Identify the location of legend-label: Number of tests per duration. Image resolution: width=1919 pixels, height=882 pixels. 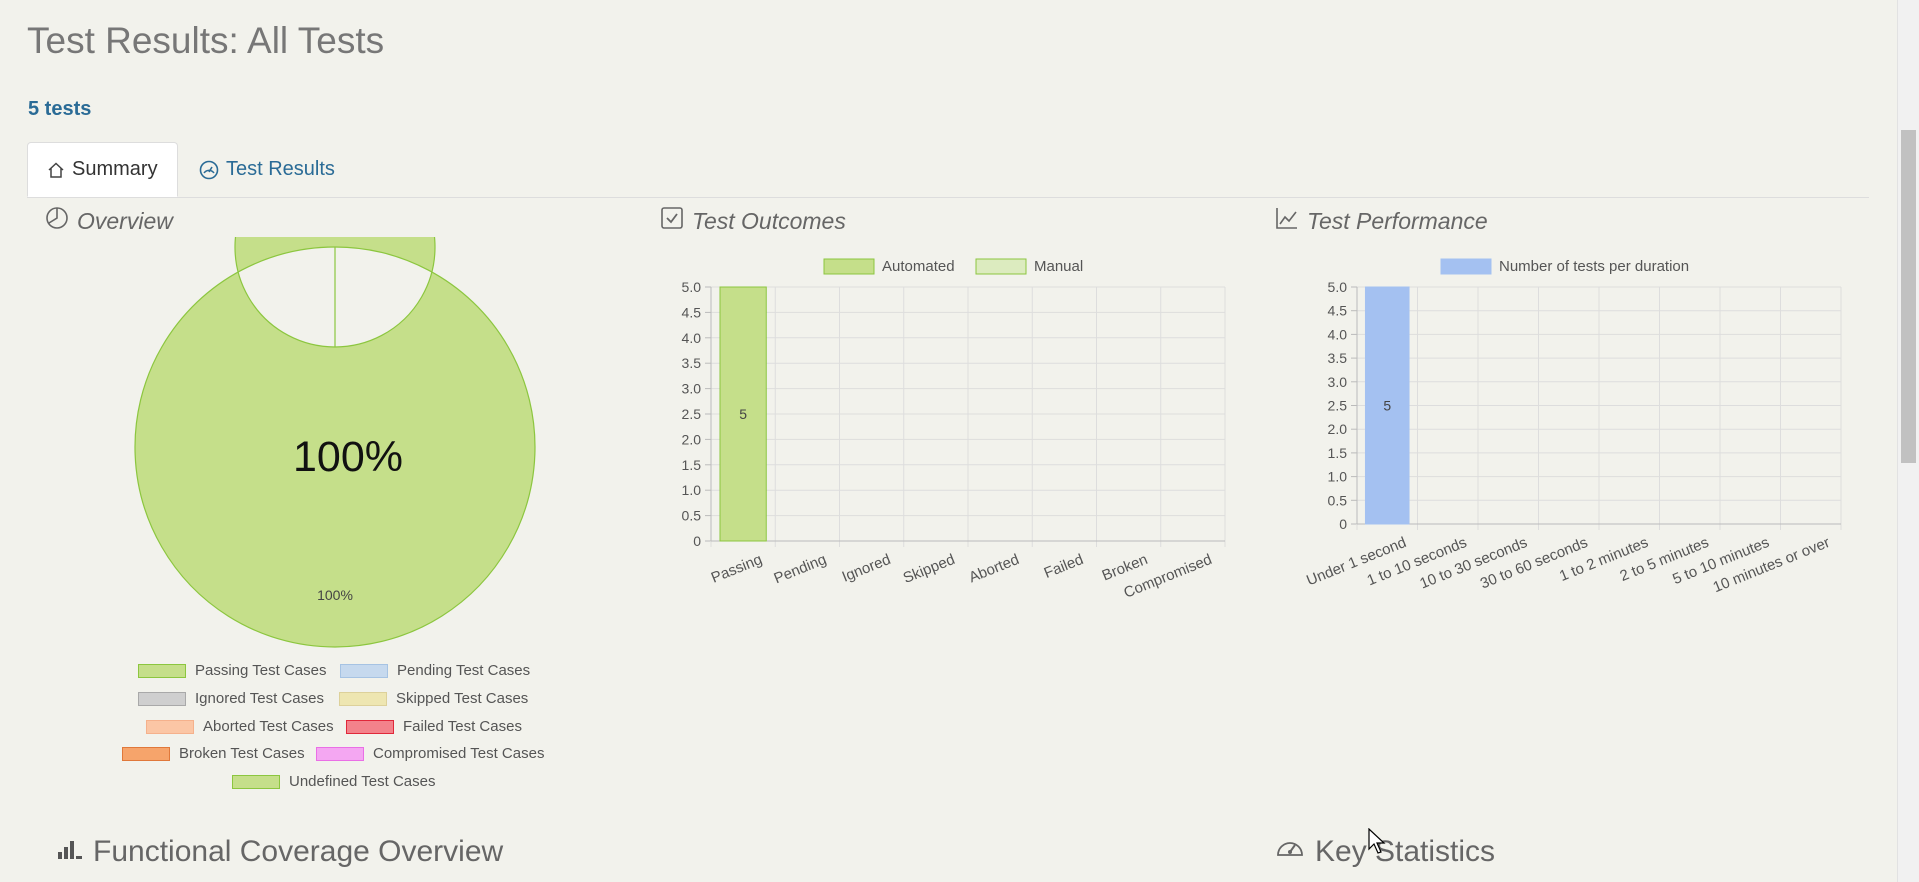
(1594, 266).